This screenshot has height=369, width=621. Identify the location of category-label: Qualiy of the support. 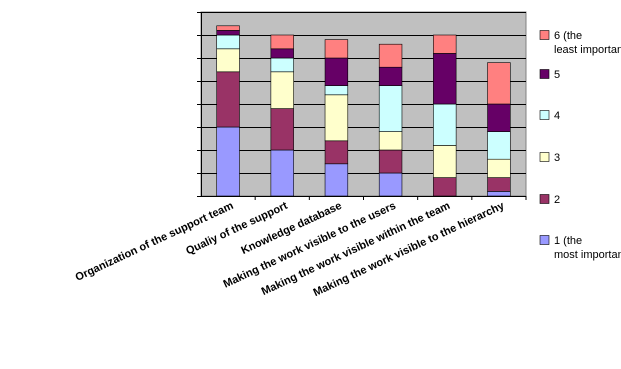
(237, 229).